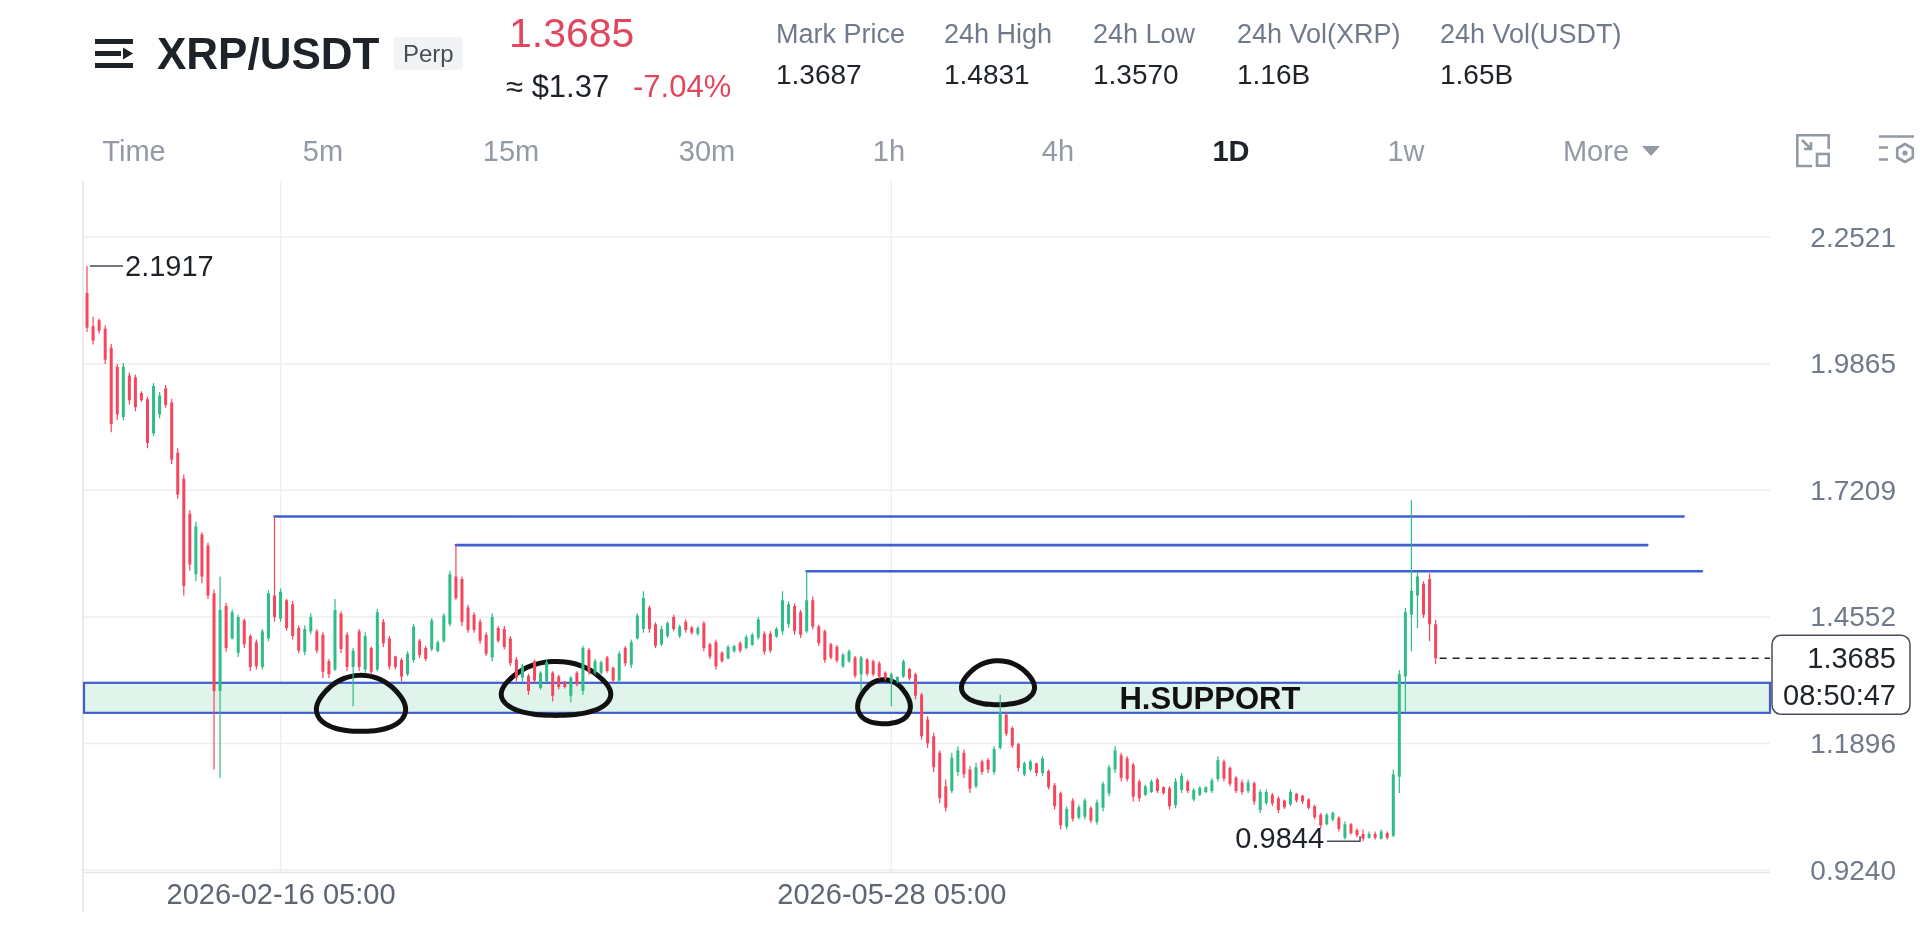  What do you see at coordinates (707, 151) in the screenshot?
I see `text: 30m` at bounding box center [707, 151].